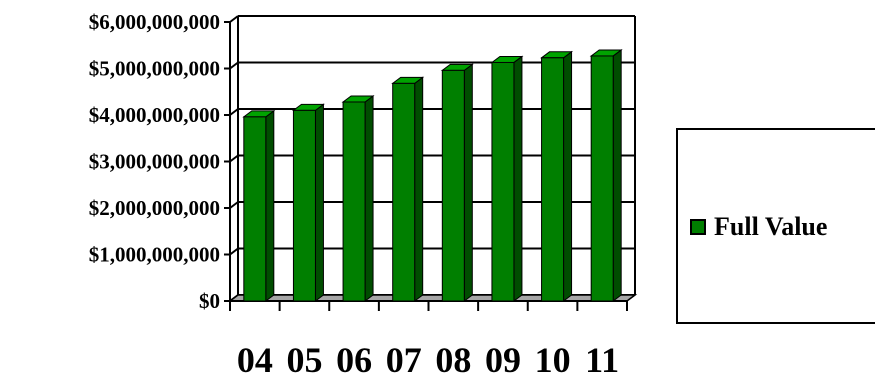 This screenshot has height=385, width=875. Describe the element at coordinates (154, 162) in the screenshot. I see `y-tick-label: $3,000,000,000` at that location.